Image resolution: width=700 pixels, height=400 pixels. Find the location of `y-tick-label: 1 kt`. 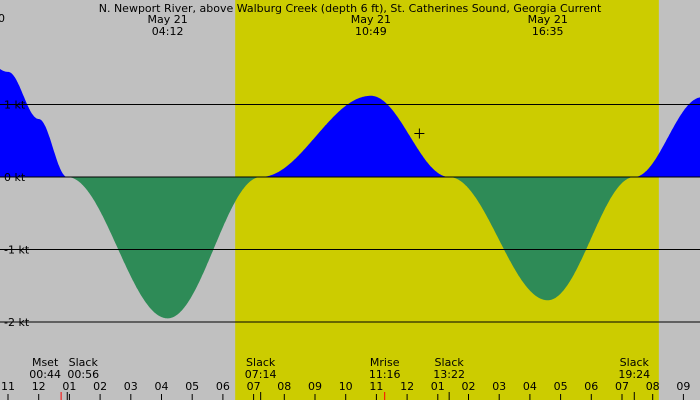

y-tick-label: 1 kt is located at coordinates (15, 105).